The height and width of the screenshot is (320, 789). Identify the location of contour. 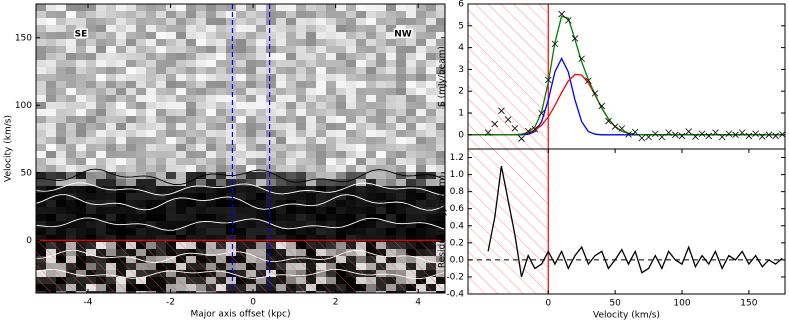
(240, 189).